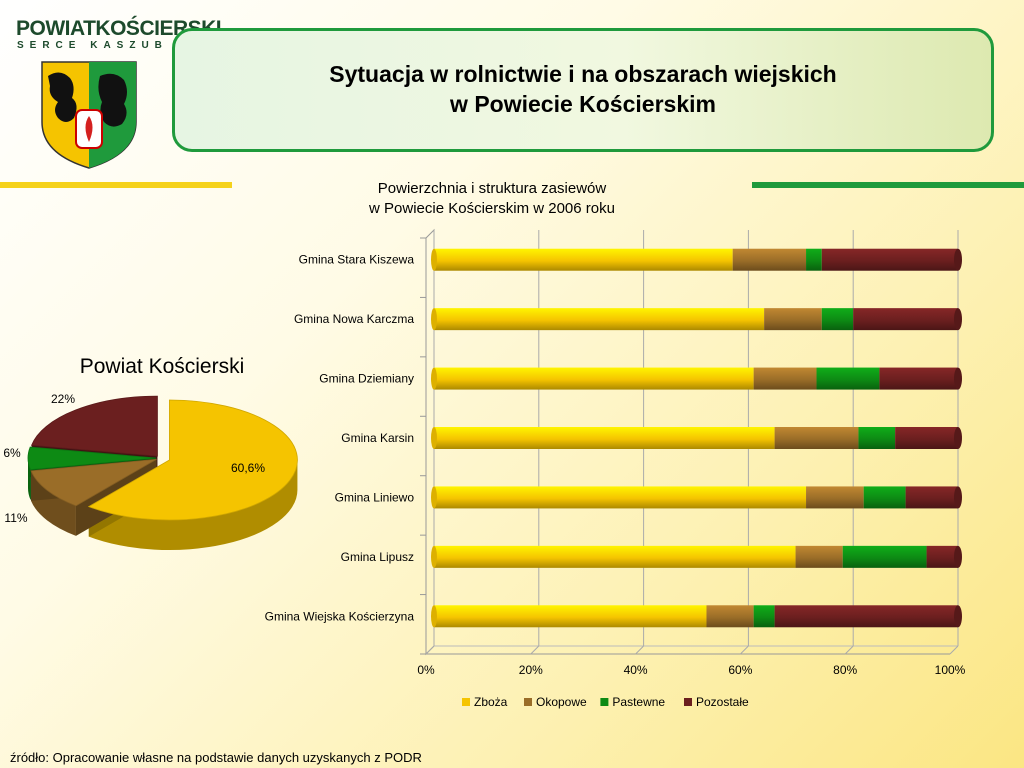 This screenshot has height=768, width=1024. I want to click on category-label: Gmina Stara Kiszewa, so click(357, 260).